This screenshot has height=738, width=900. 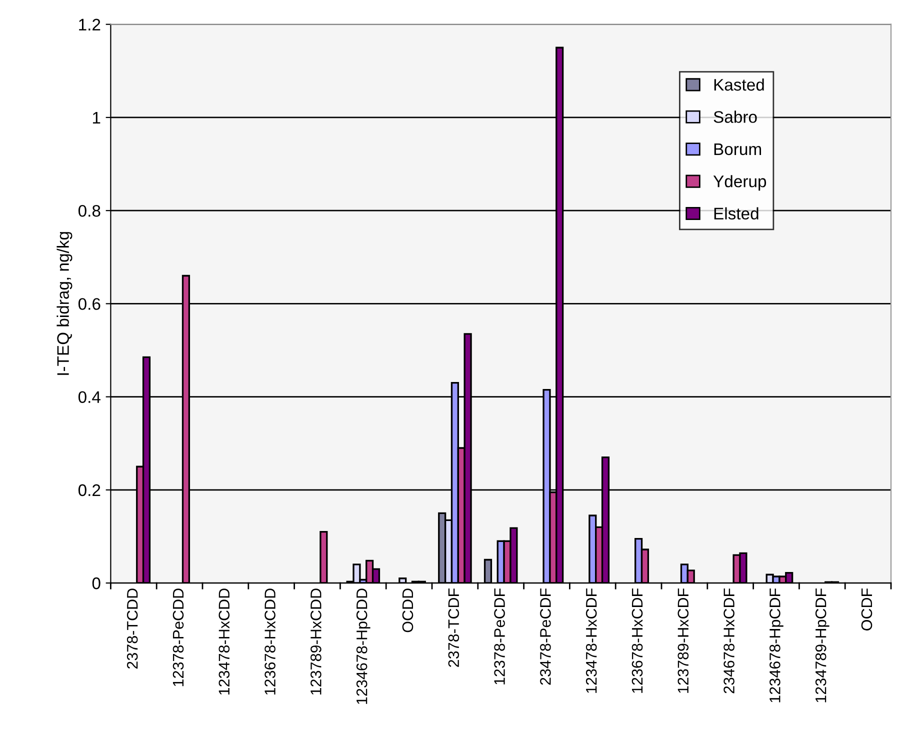 What do you see at coordinates (736, 213) in the screenshot?
I see `legend-label: Elsted` at bounding box center [736, 213].